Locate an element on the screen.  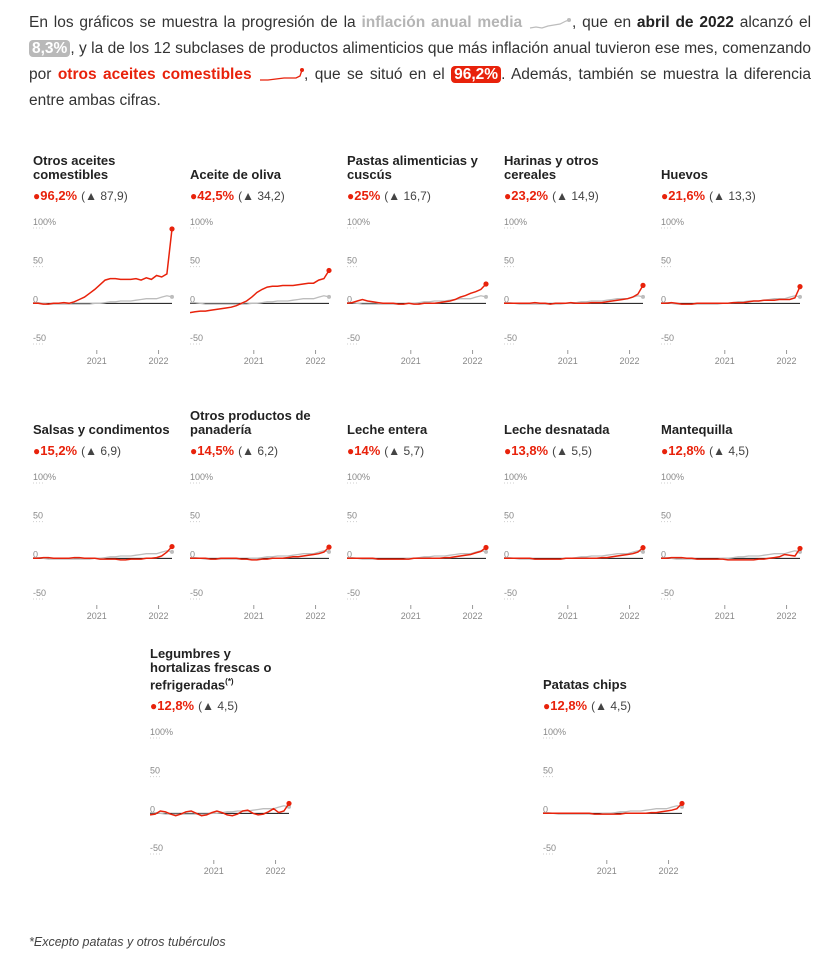
average-series-label: inflación anual media is located at coordinates (442, 22).